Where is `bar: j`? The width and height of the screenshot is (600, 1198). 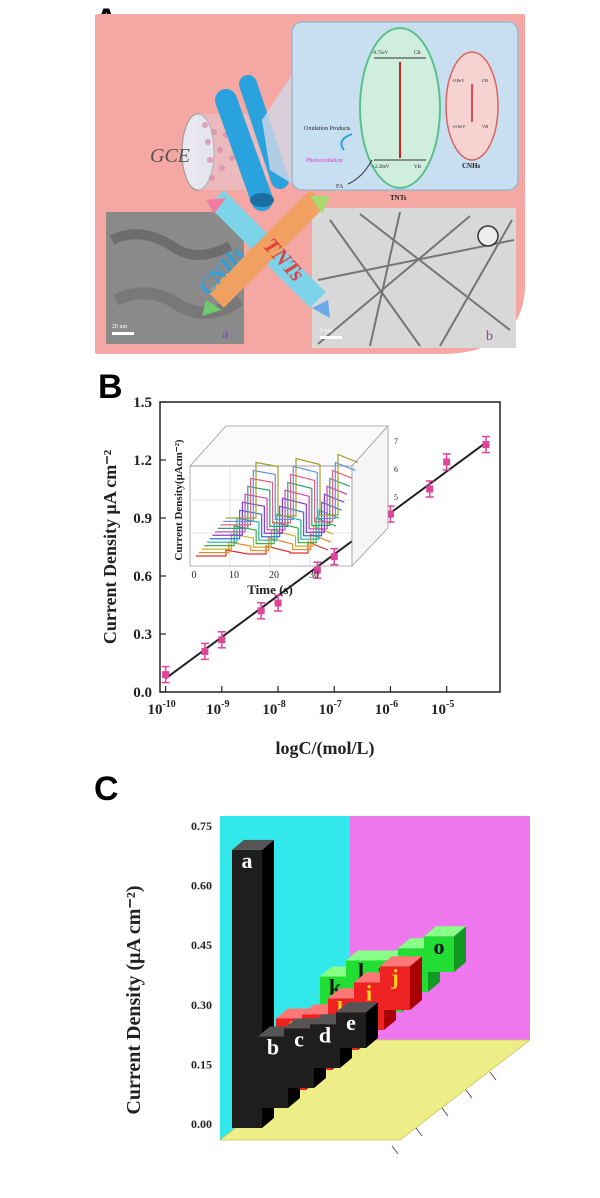
bar: j is located at coordinates (401, 983).